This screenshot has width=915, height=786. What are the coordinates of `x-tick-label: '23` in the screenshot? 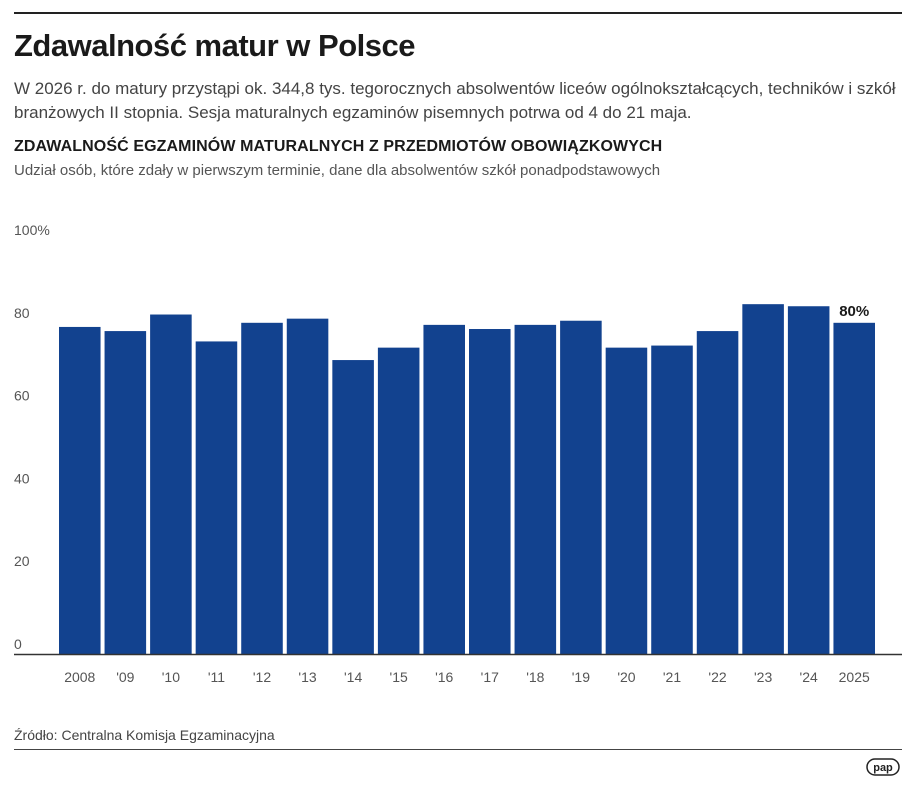 It's located at (763, 677).